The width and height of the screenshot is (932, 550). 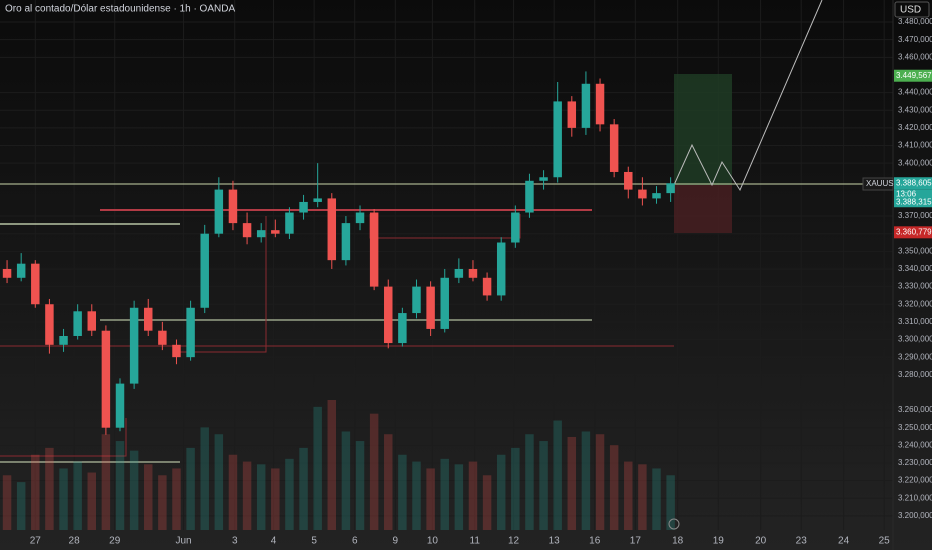 What do you see at coordinates (761, 541) in the screenshot?
I see `x-tick-label: 20` at bounding box center [761, 541].